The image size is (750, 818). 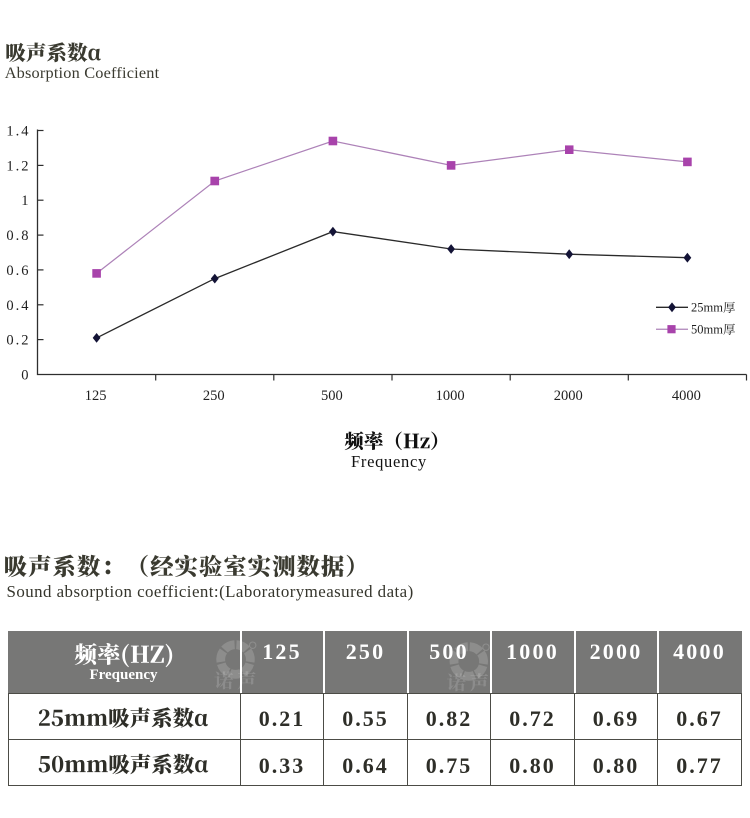 I want to click on svg-text: 1, so click(x=25, y=201).